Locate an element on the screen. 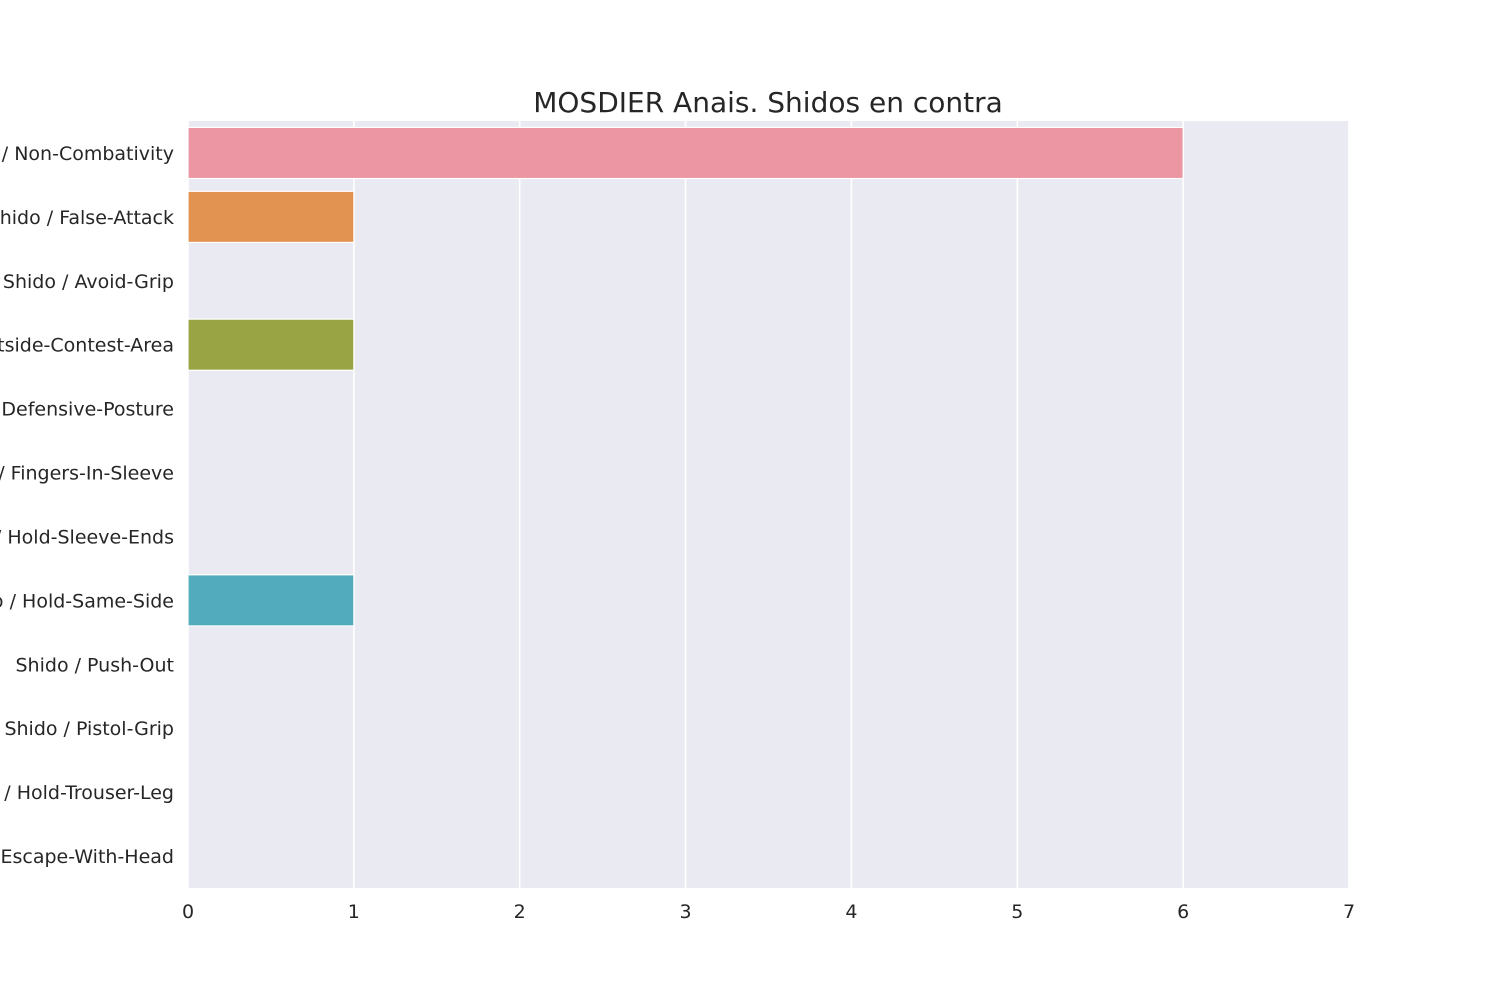 The width and height of the screenshot is (1500, 1004). x-tick-label: 0 is located at coordinates (188, 912).